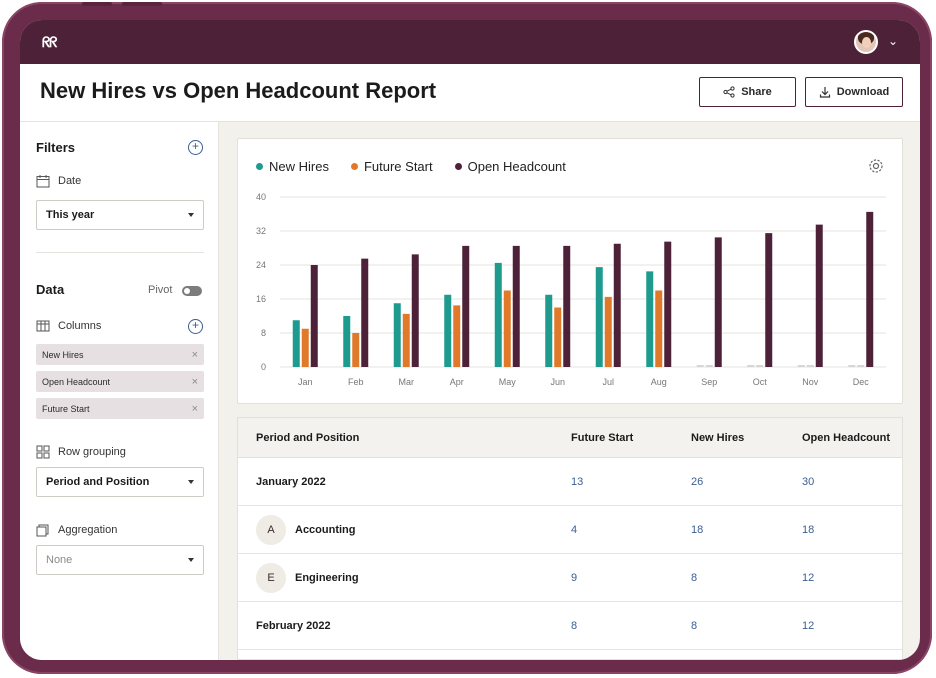 The width and height of the screenshot is (936, 678). I want to click on table-row: February 2022 8 8 12, so click(570, 626).